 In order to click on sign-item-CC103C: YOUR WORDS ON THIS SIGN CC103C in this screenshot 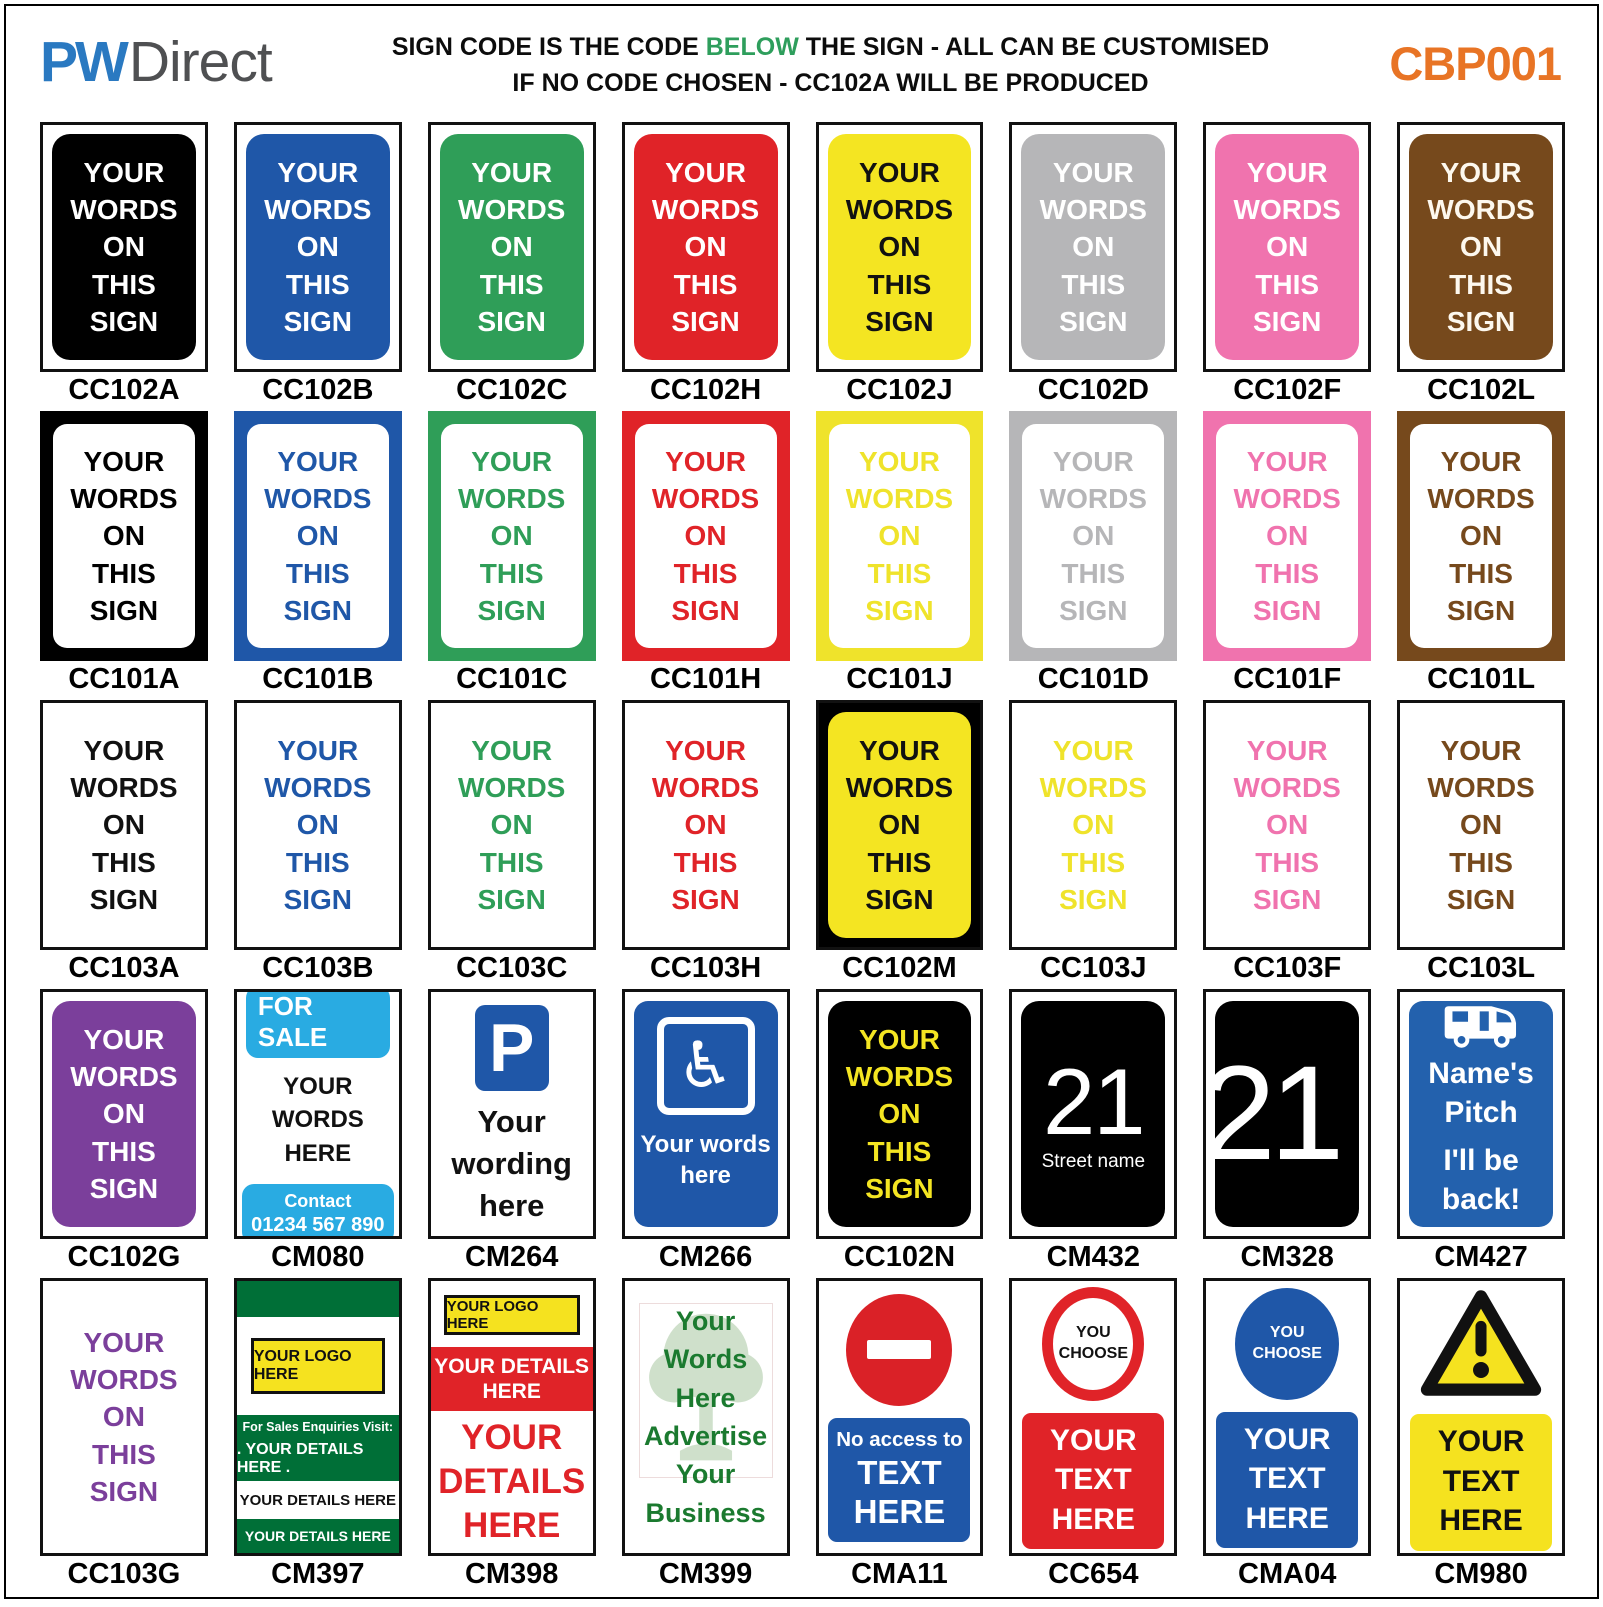, I will do `click(511, 843)`.